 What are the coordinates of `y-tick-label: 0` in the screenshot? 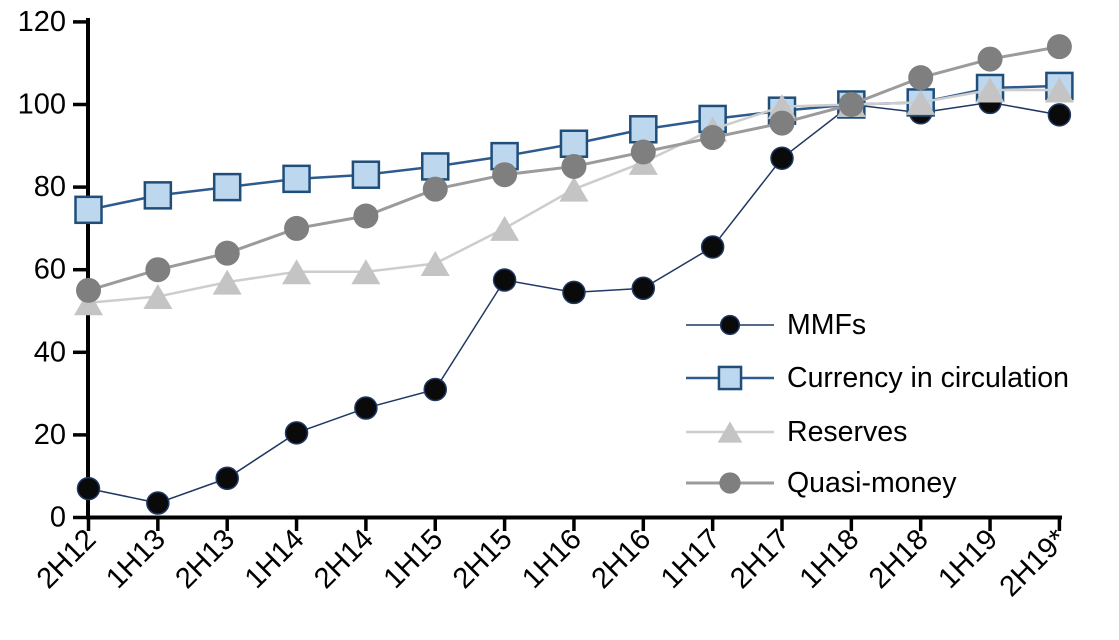 It's located at (58, 518).